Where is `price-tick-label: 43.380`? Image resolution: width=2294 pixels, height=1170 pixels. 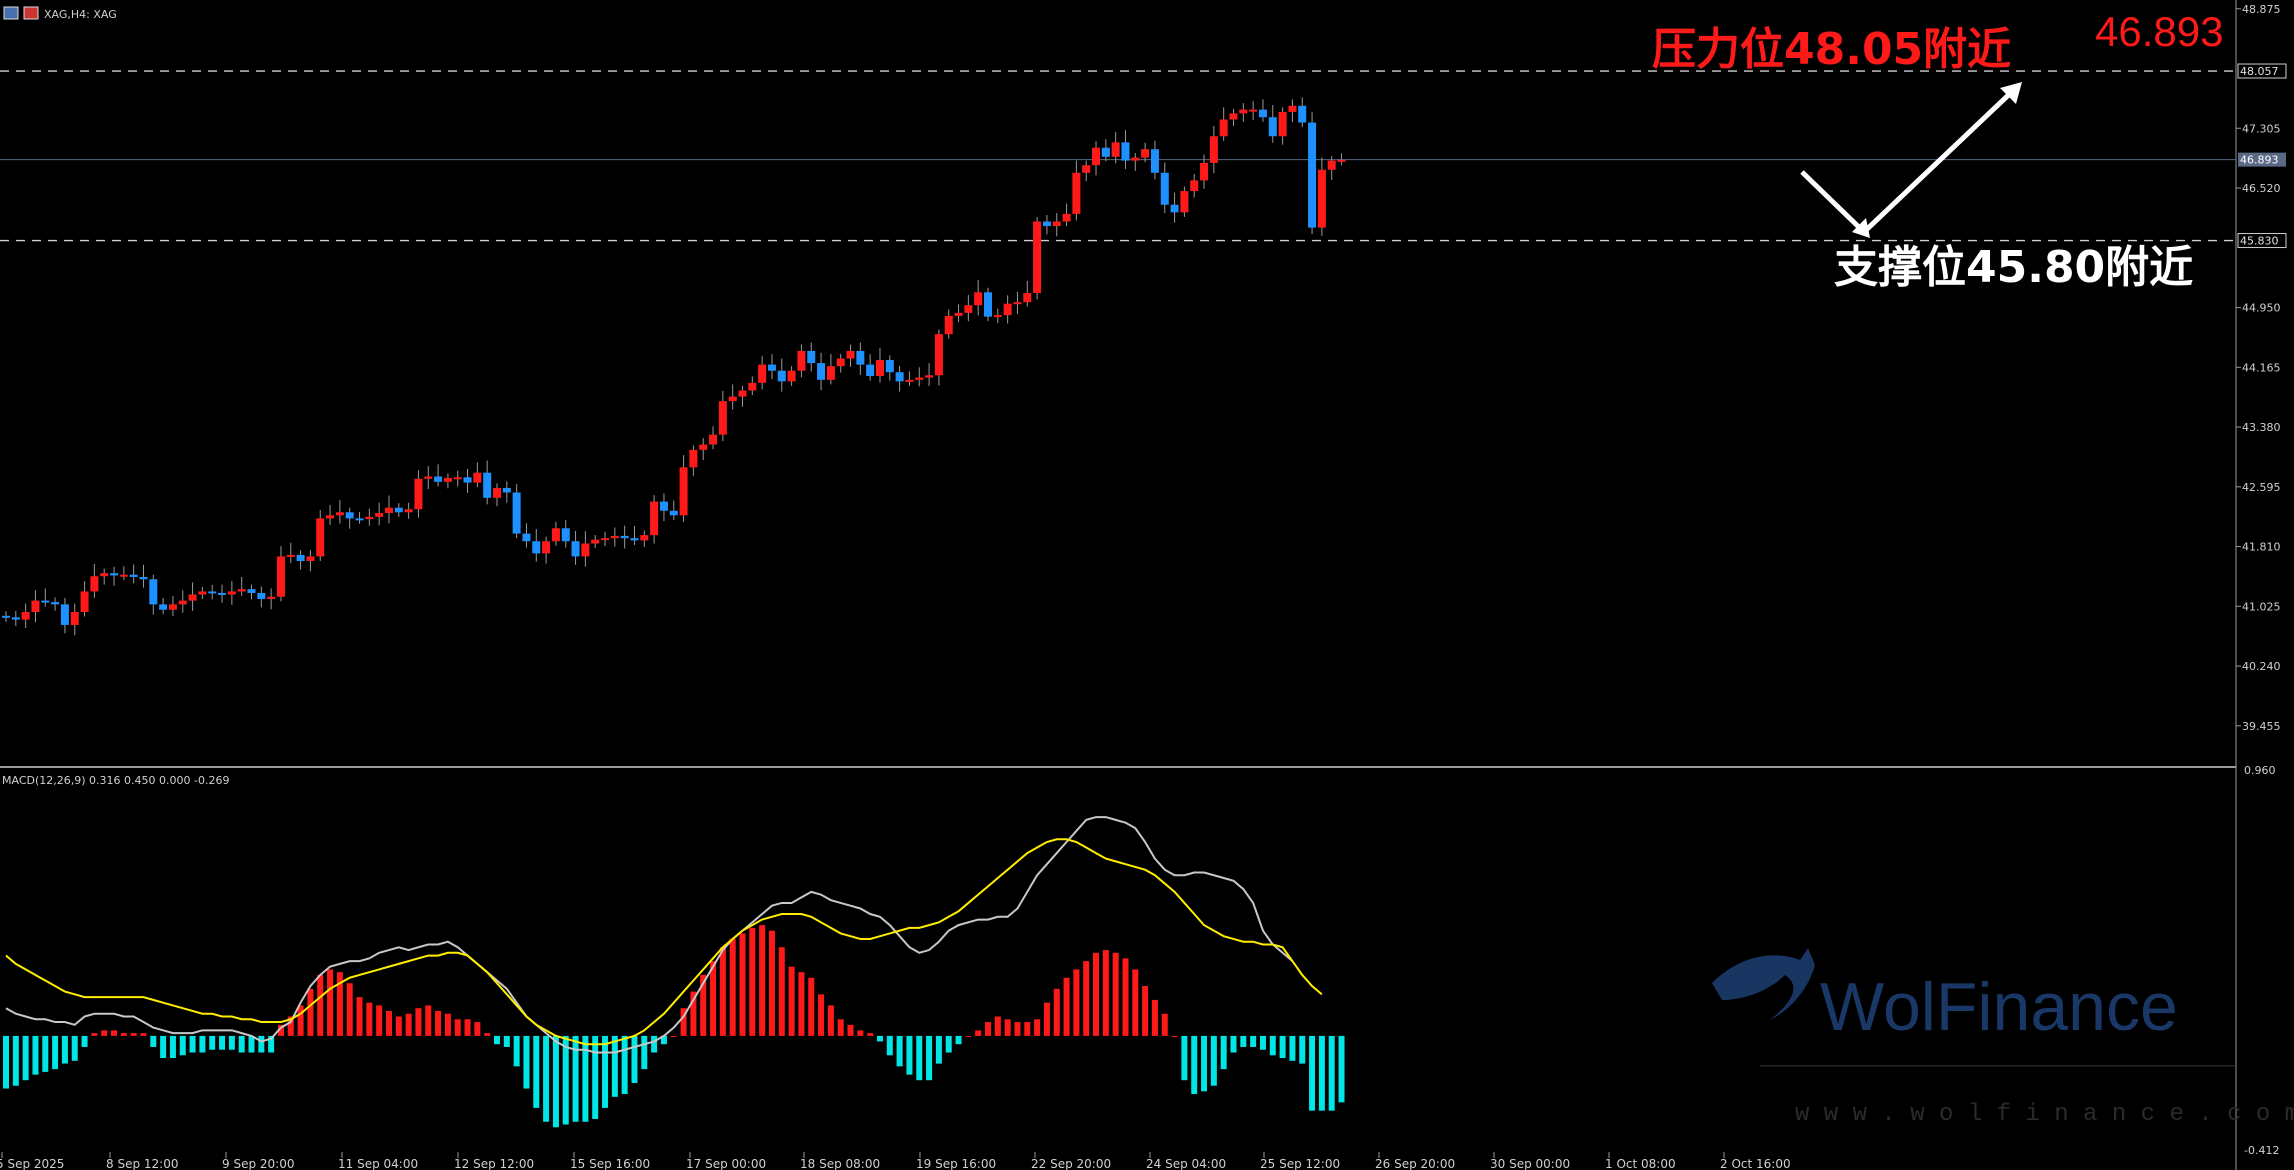 price-tick-label: 43.380 is located at coordinates (2261, 427).